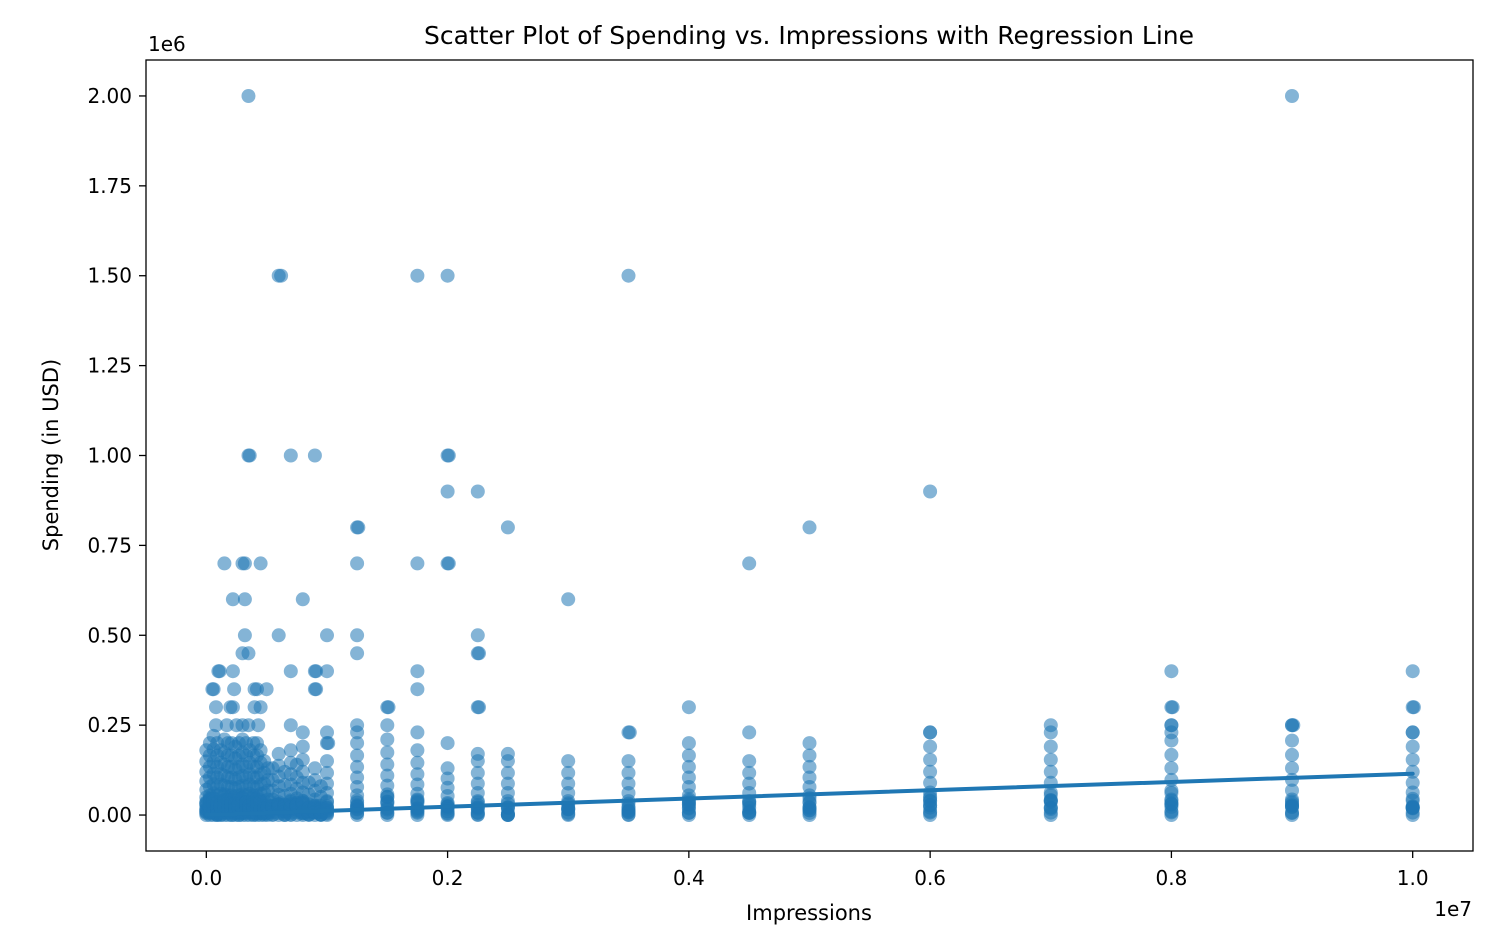 The image size is (1488, 942). I want to click on regression-line, so click(809, 794).